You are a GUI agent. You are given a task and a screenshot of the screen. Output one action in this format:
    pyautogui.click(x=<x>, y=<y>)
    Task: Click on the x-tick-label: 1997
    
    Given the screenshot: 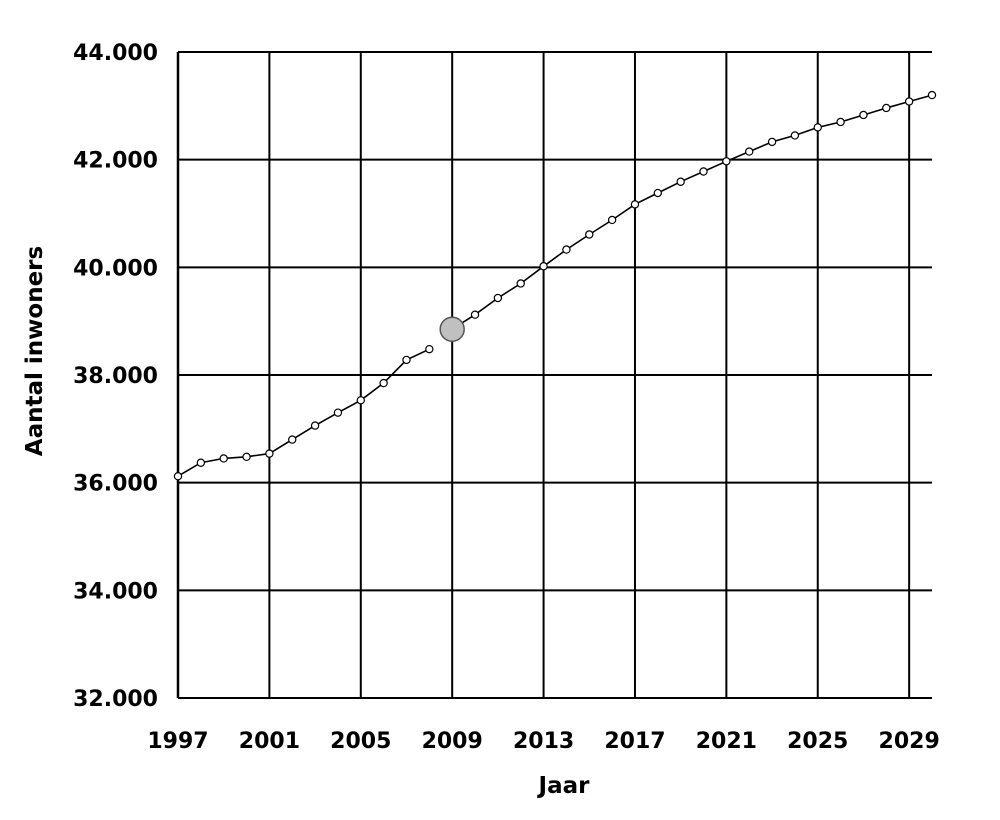 What is the action you would take?
    pyautogui.click(x=177, y=741)
    